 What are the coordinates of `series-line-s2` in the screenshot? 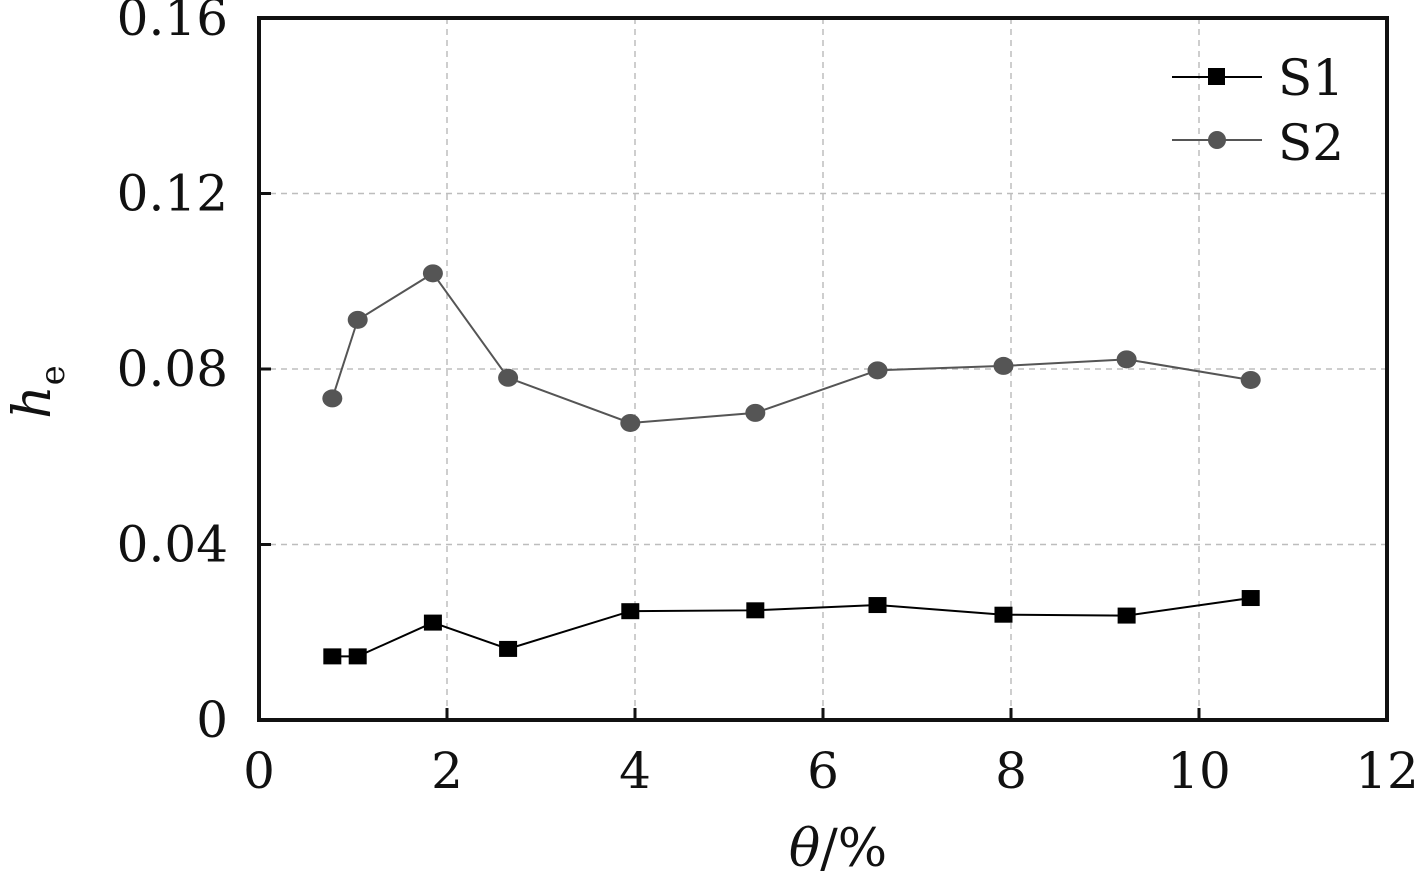 It's located at (791, 348).